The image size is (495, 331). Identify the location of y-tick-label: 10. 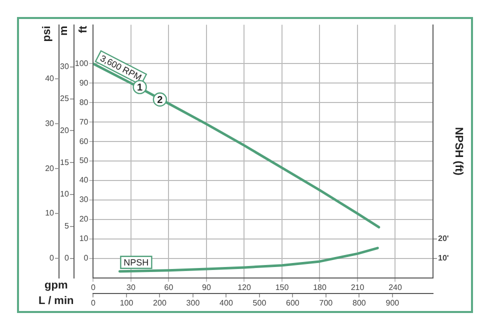
(84, 239).